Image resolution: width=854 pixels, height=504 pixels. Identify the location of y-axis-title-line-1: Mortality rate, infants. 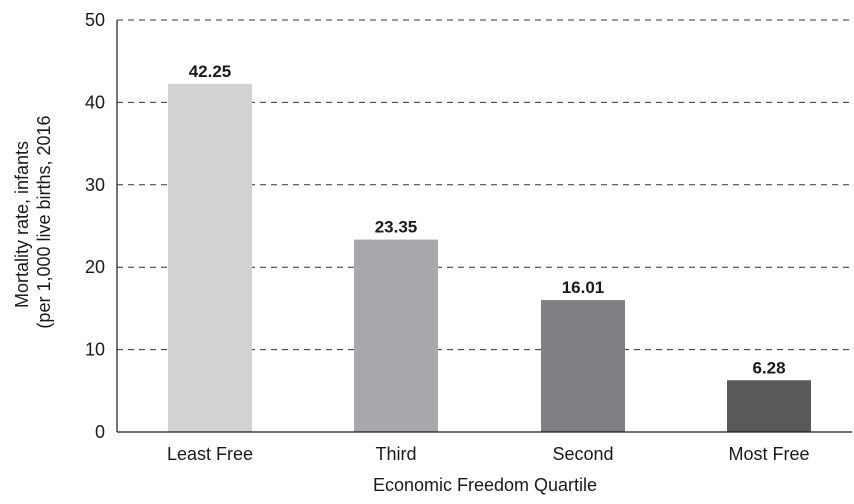
(22, 224).